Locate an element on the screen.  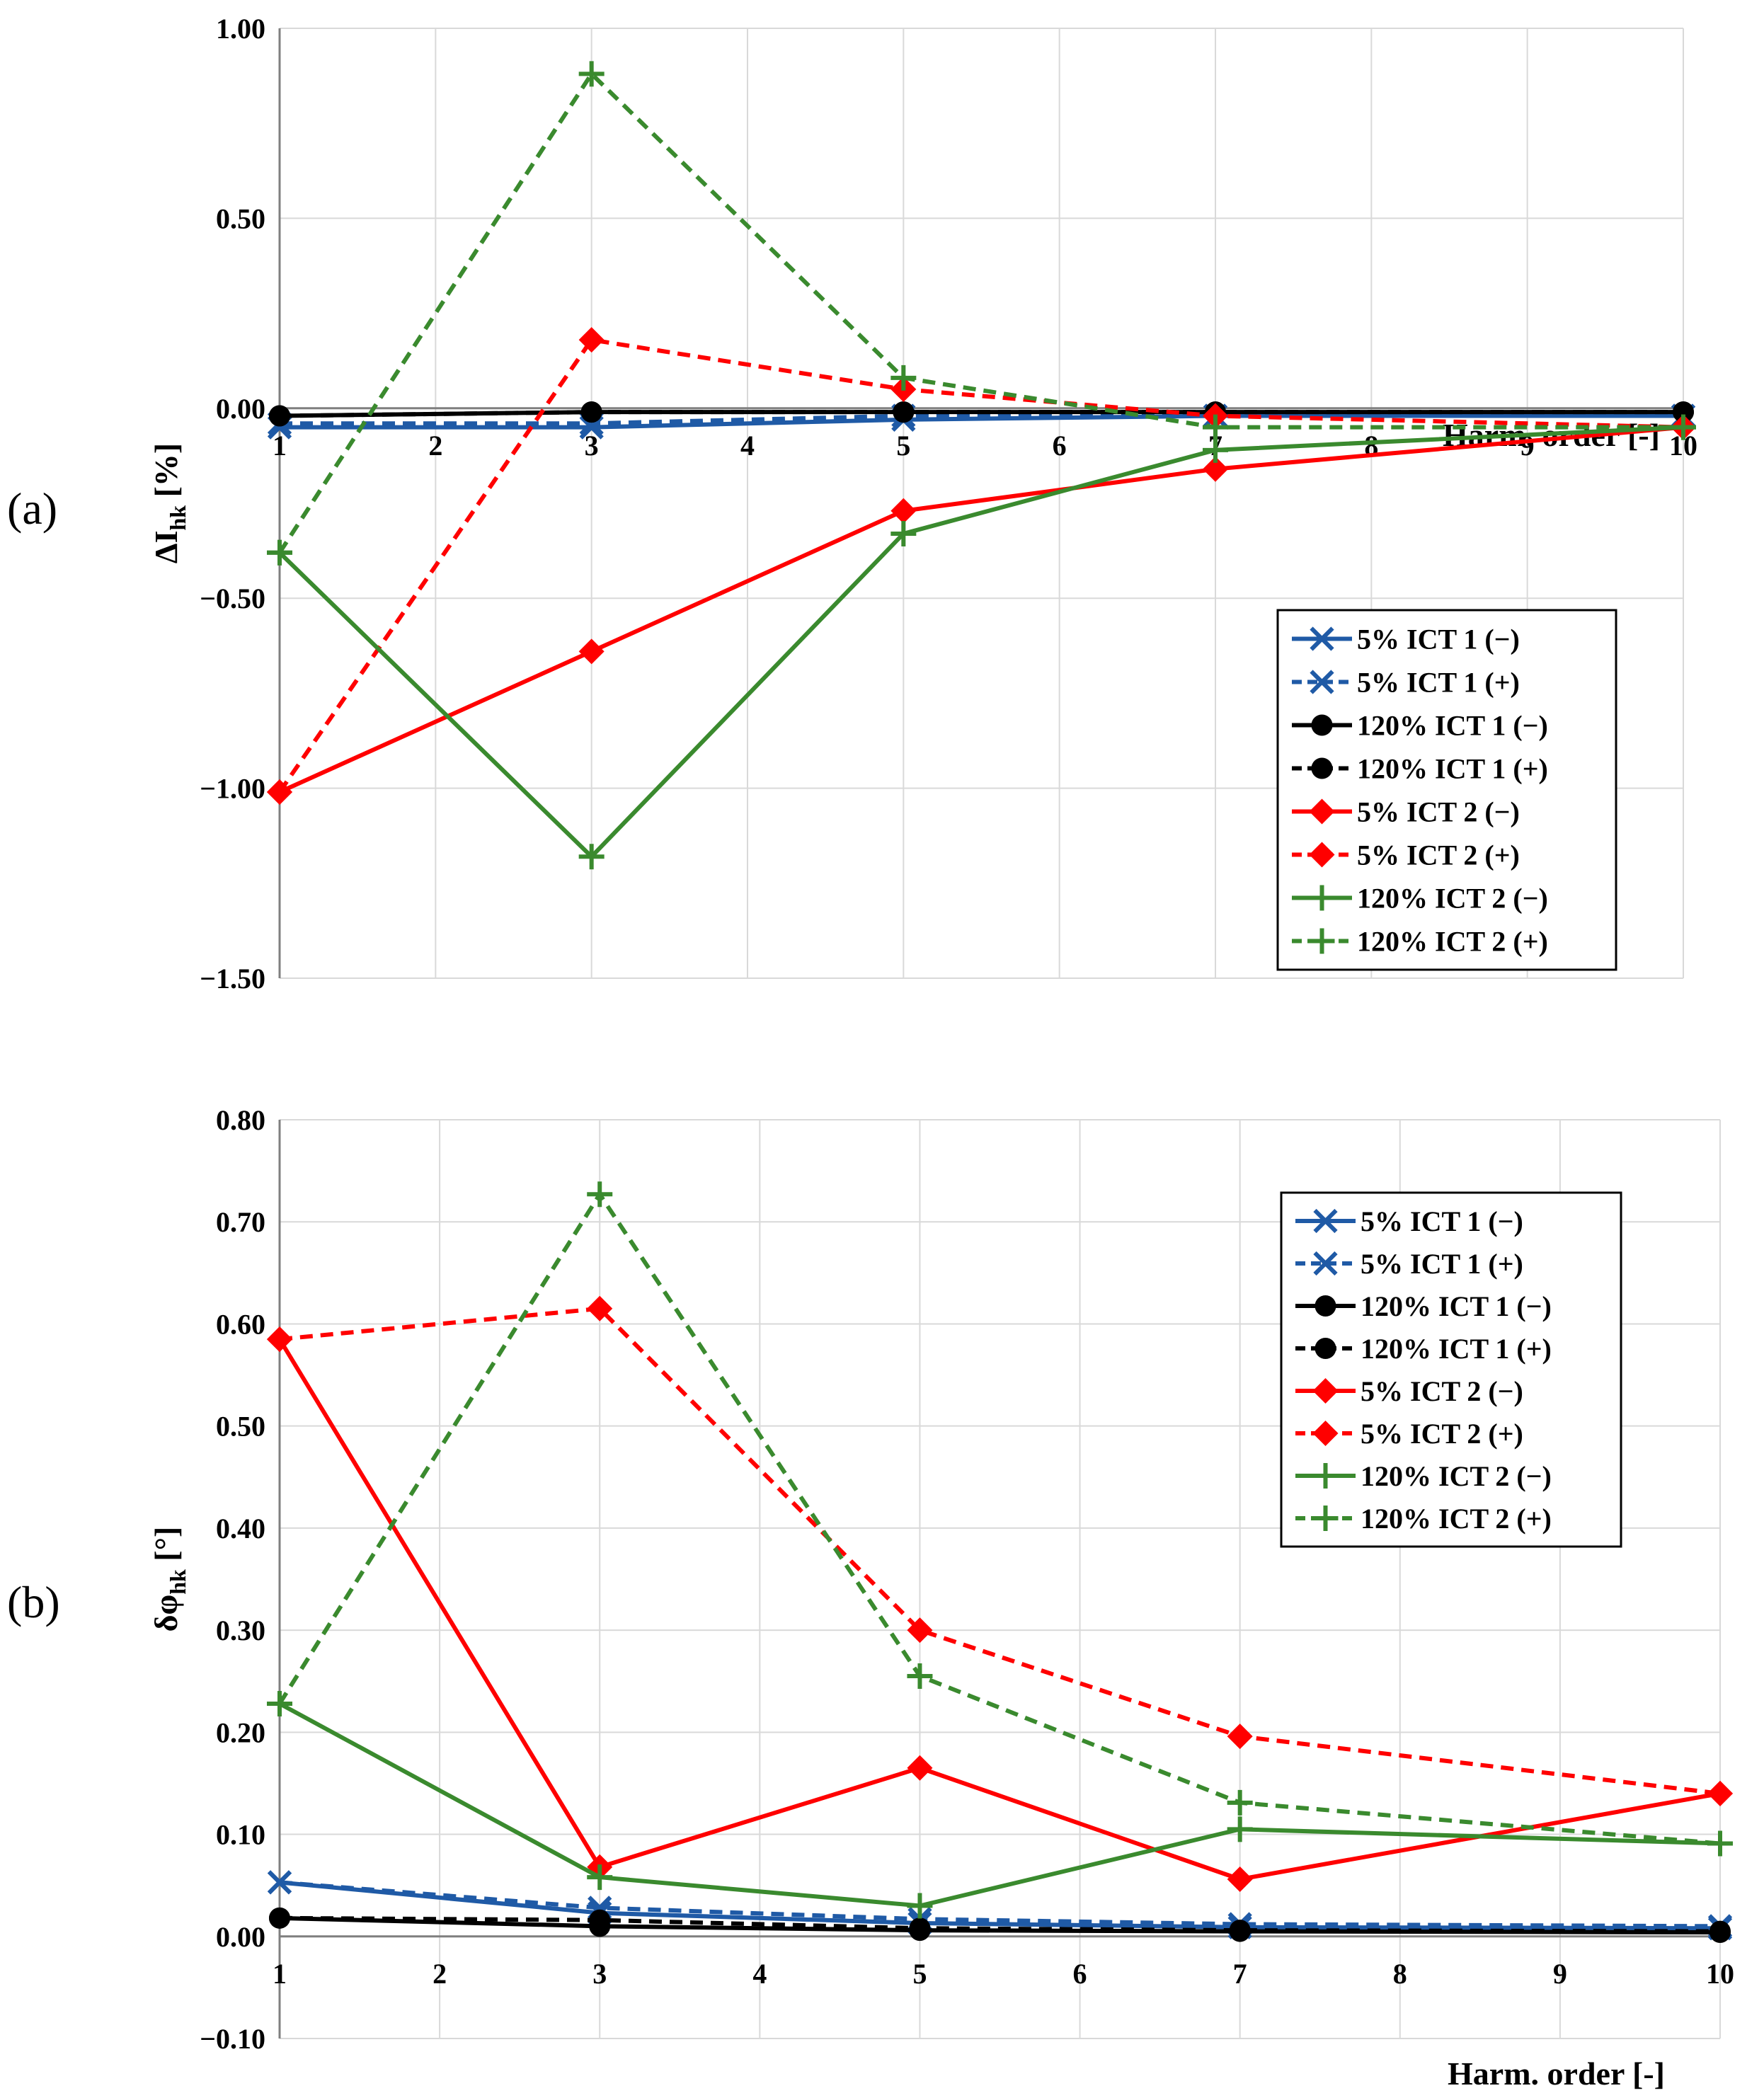
y-tick-label: 0.80 is located at coordinates (240, 1120).